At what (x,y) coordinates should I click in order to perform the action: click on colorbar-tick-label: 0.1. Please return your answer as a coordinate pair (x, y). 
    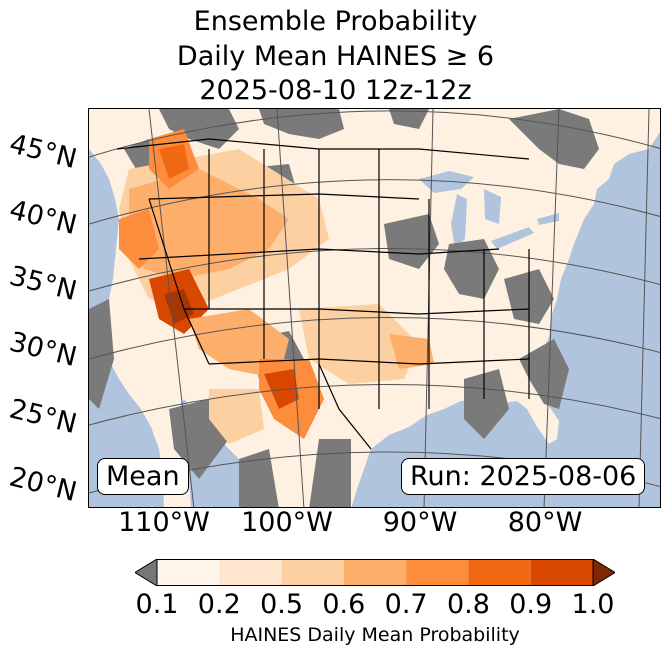
    Looking at the image, I should click on (157, 604).